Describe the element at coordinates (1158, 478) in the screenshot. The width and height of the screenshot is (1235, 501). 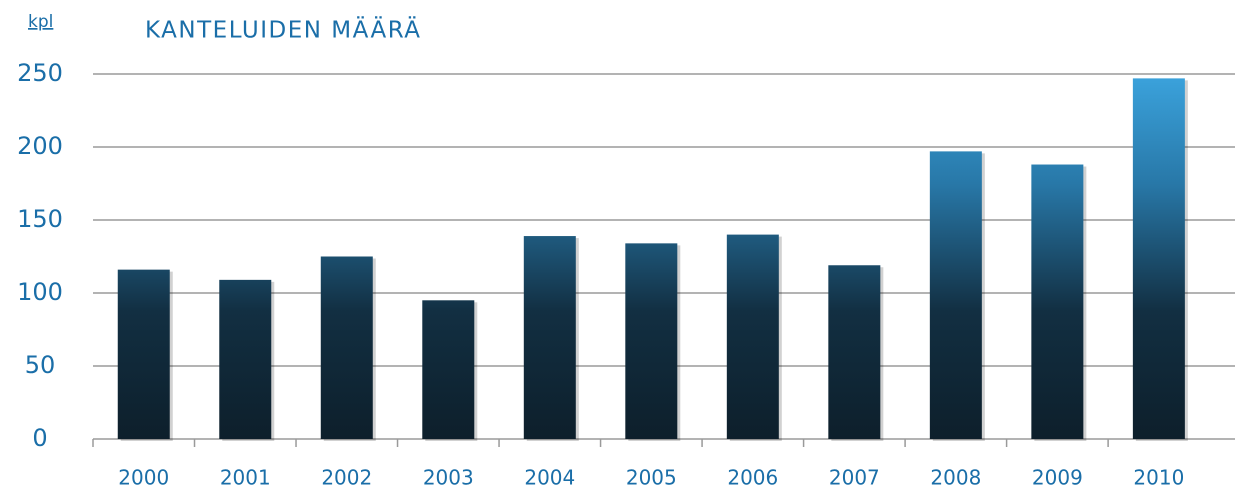
I see `x-tick-label: 2010` at that location.